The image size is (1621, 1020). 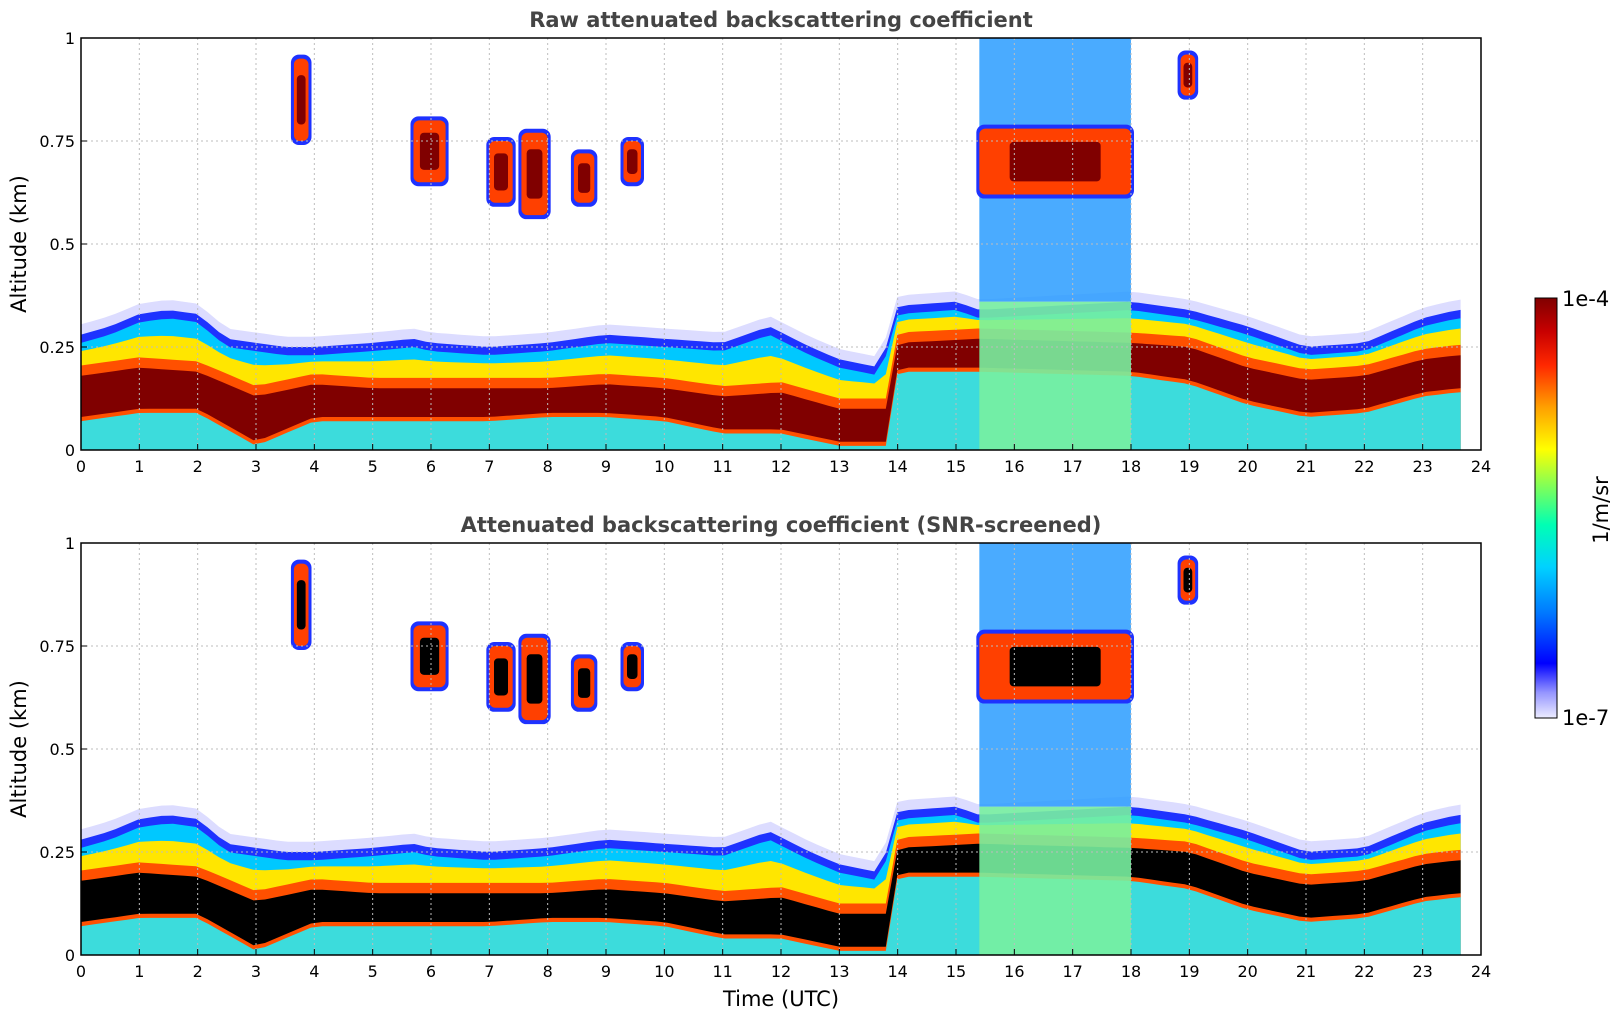 What do you see at coordinates (1601, 510) in the screenshot?
I see `colorbar-units-label: 1/m/sr` at bounding box center [1601, 510].